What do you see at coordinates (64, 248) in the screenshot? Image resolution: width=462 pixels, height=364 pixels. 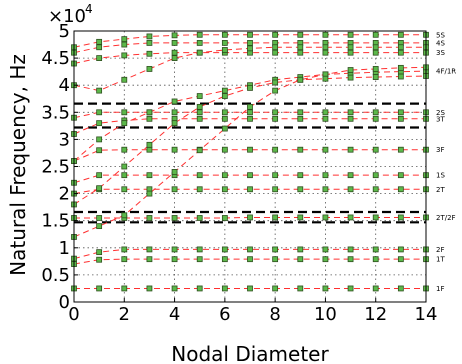 I see `y-tick-label: 1` at bounding box center [64, 248].